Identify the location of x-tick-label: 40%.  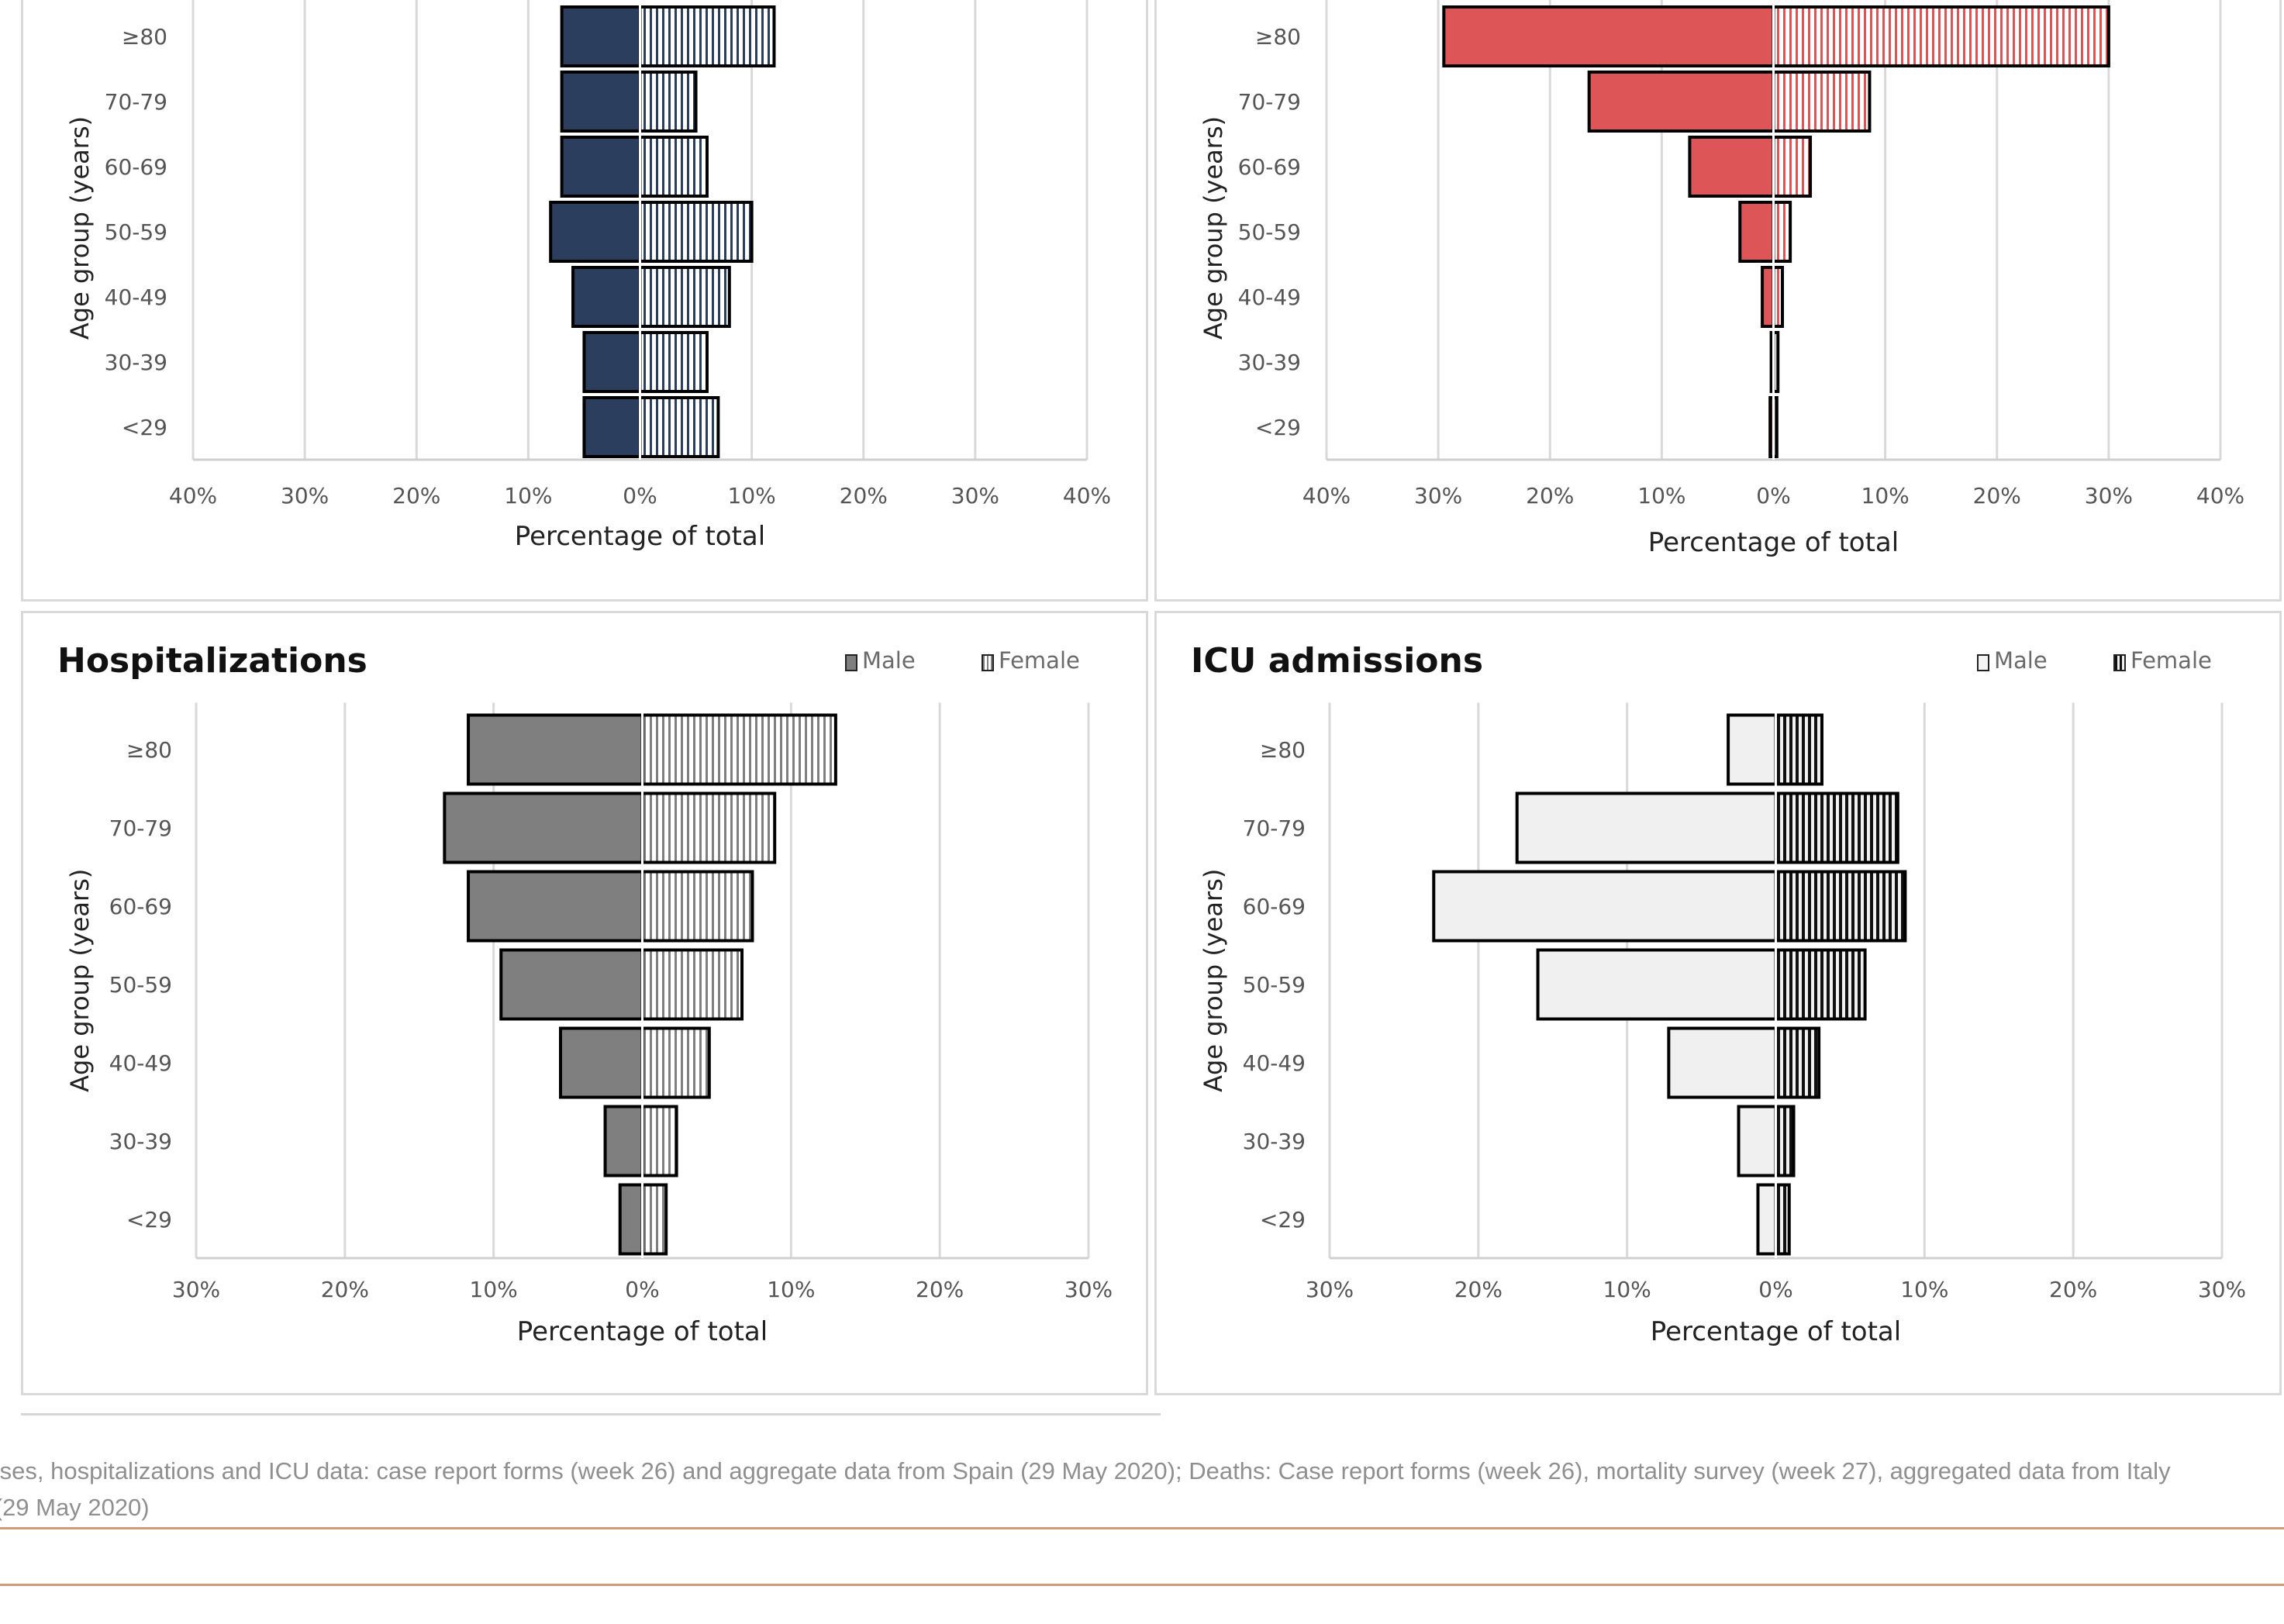
(2220, 496).